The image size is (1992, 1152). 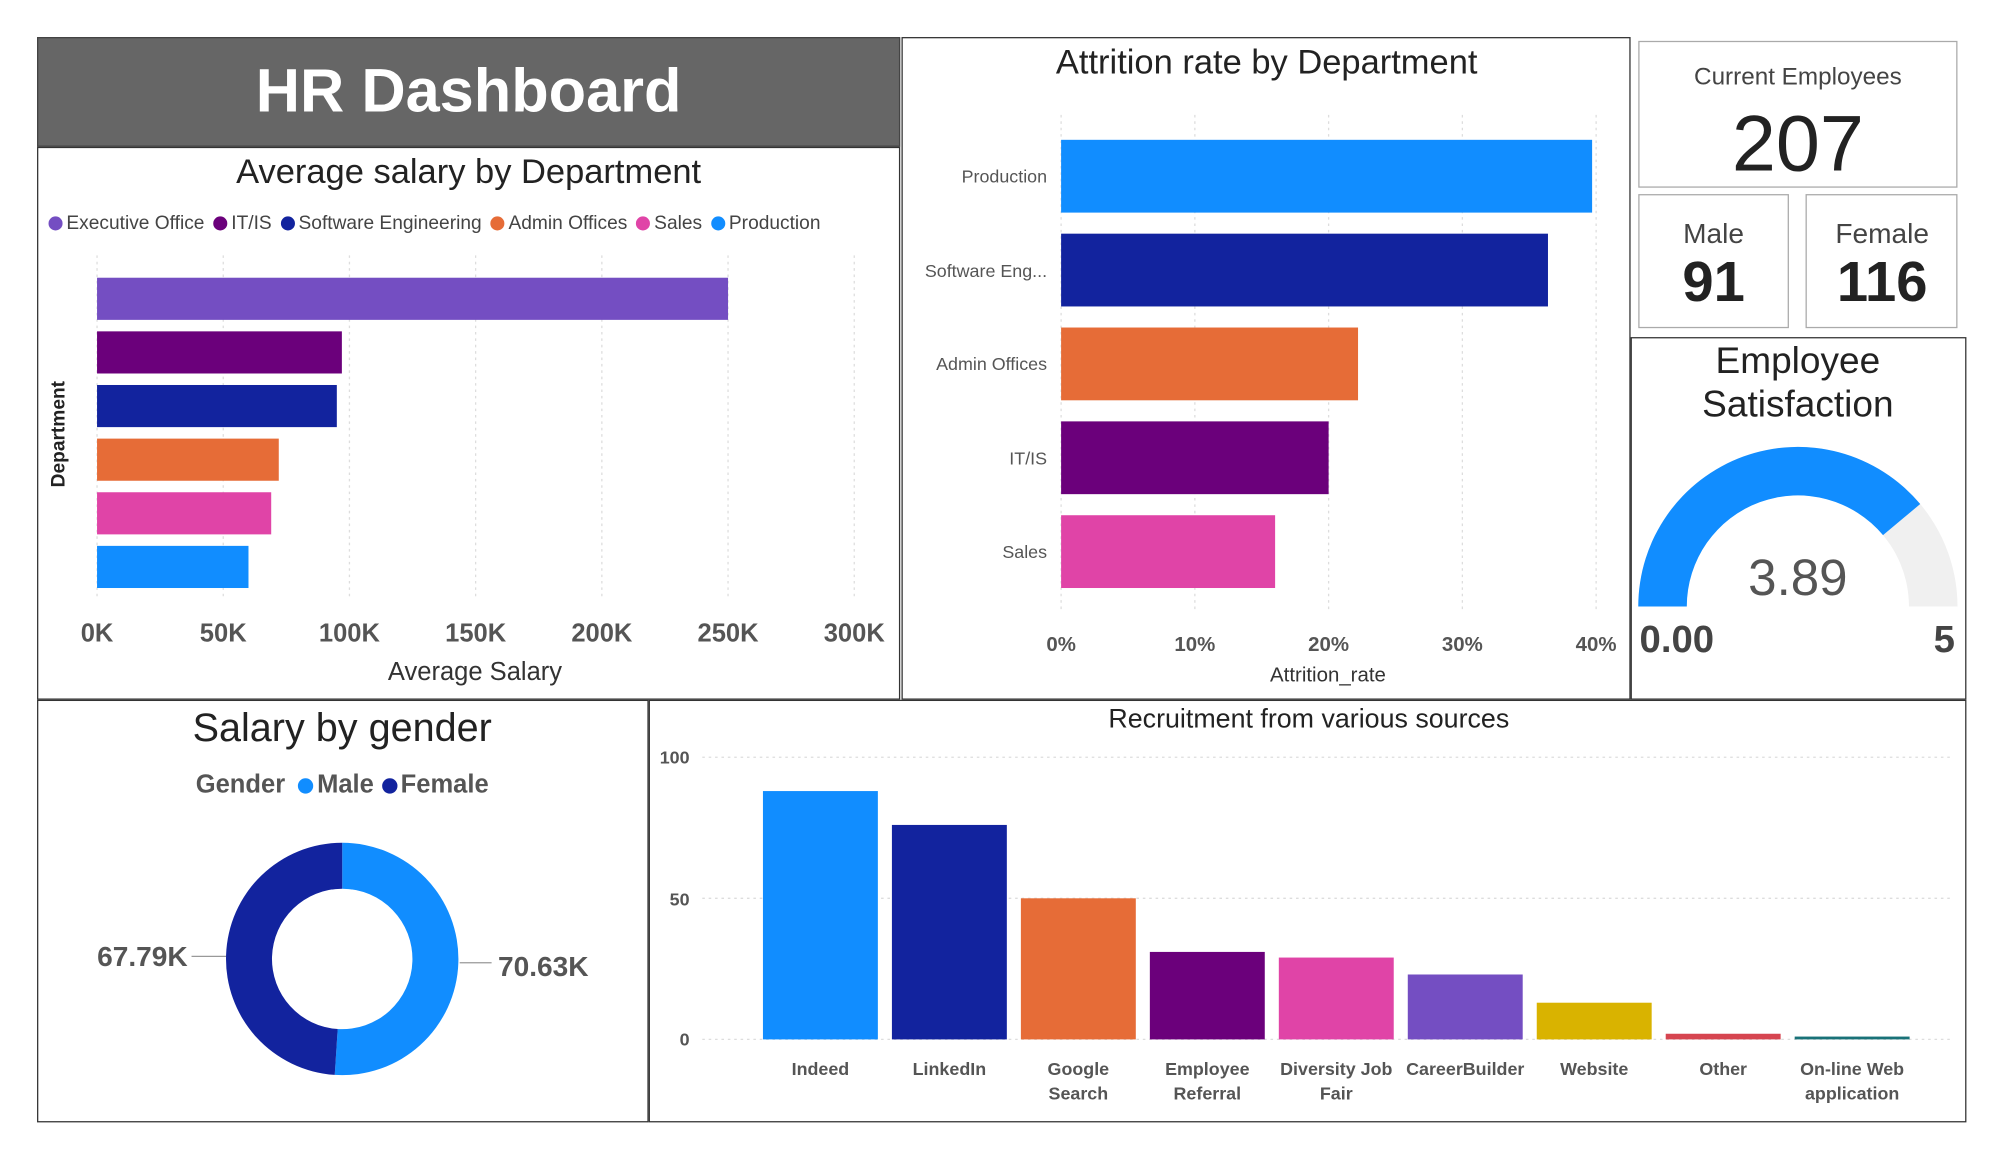 What do you see at coordinates (1309, 719) in the screenshot?
I see `chart-title: Recruitment from various sources` at bounding box center [1309, 719].